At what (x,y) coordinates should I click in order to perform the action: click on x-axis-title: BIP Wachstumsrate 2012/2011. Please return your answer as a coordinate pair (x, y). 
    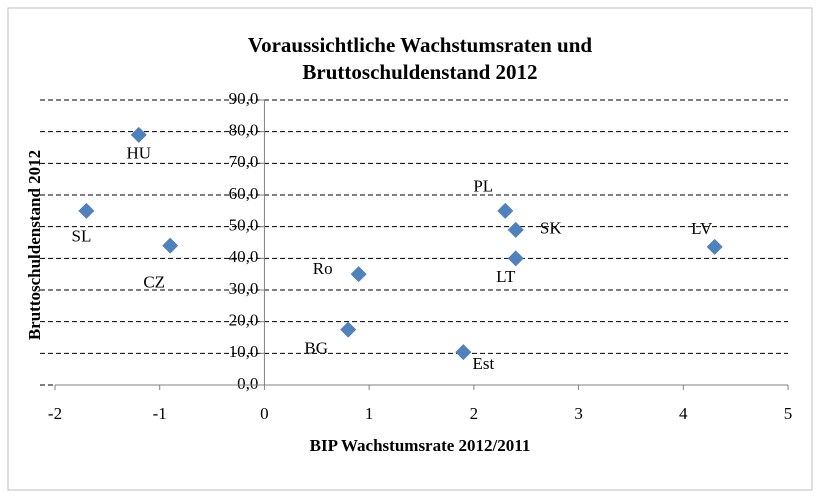
    Looking at the image, I should click on (420, 445).